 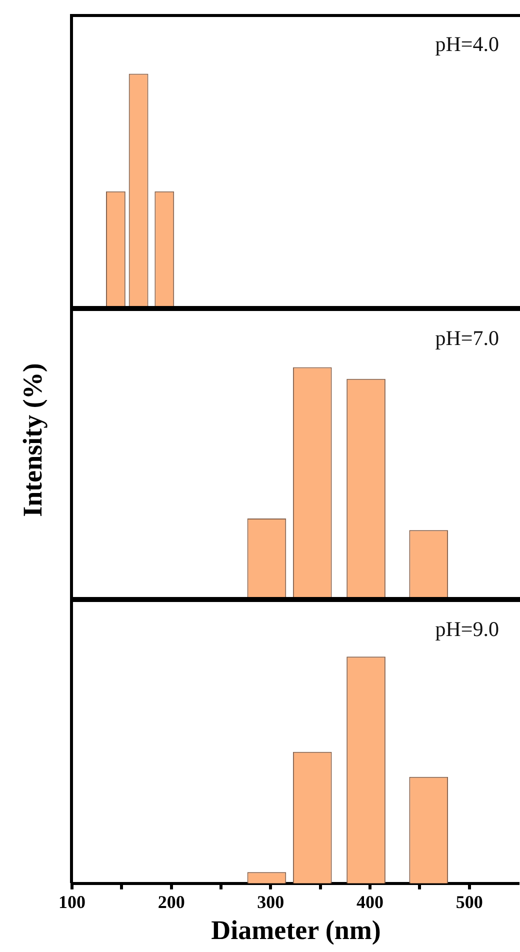 I want to click on text: pH=9.0, so click(x=467, y=629).